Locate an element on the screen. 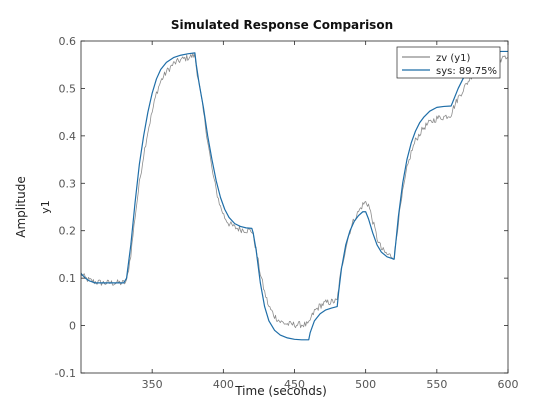 Image resolution: width=560 pixels, height=420 pixels. x-tick-label: 400 is located at coordinates (223, 384).